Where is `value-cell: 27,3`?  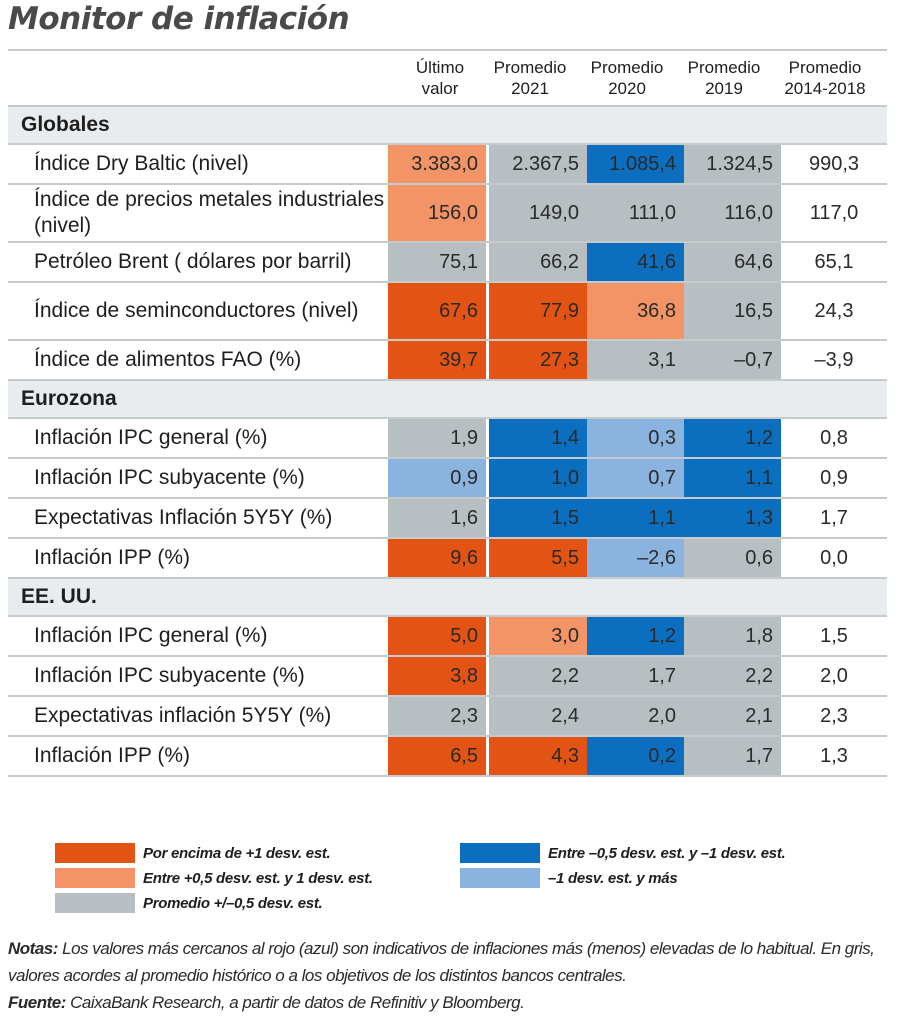
value-cell: 27,3 is located at coordinates (538, 360).